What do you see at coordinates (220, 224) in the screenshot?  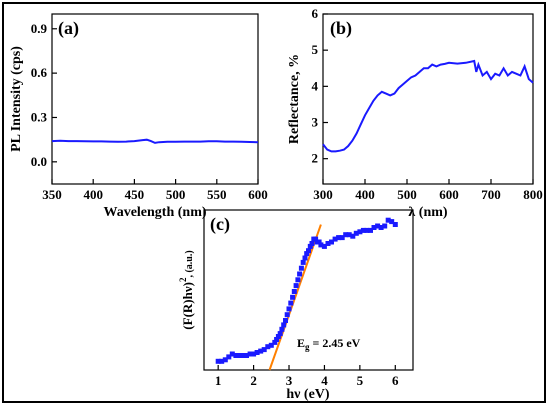 I see `panel-label-c: (c)` at bounding box center [220, 224].